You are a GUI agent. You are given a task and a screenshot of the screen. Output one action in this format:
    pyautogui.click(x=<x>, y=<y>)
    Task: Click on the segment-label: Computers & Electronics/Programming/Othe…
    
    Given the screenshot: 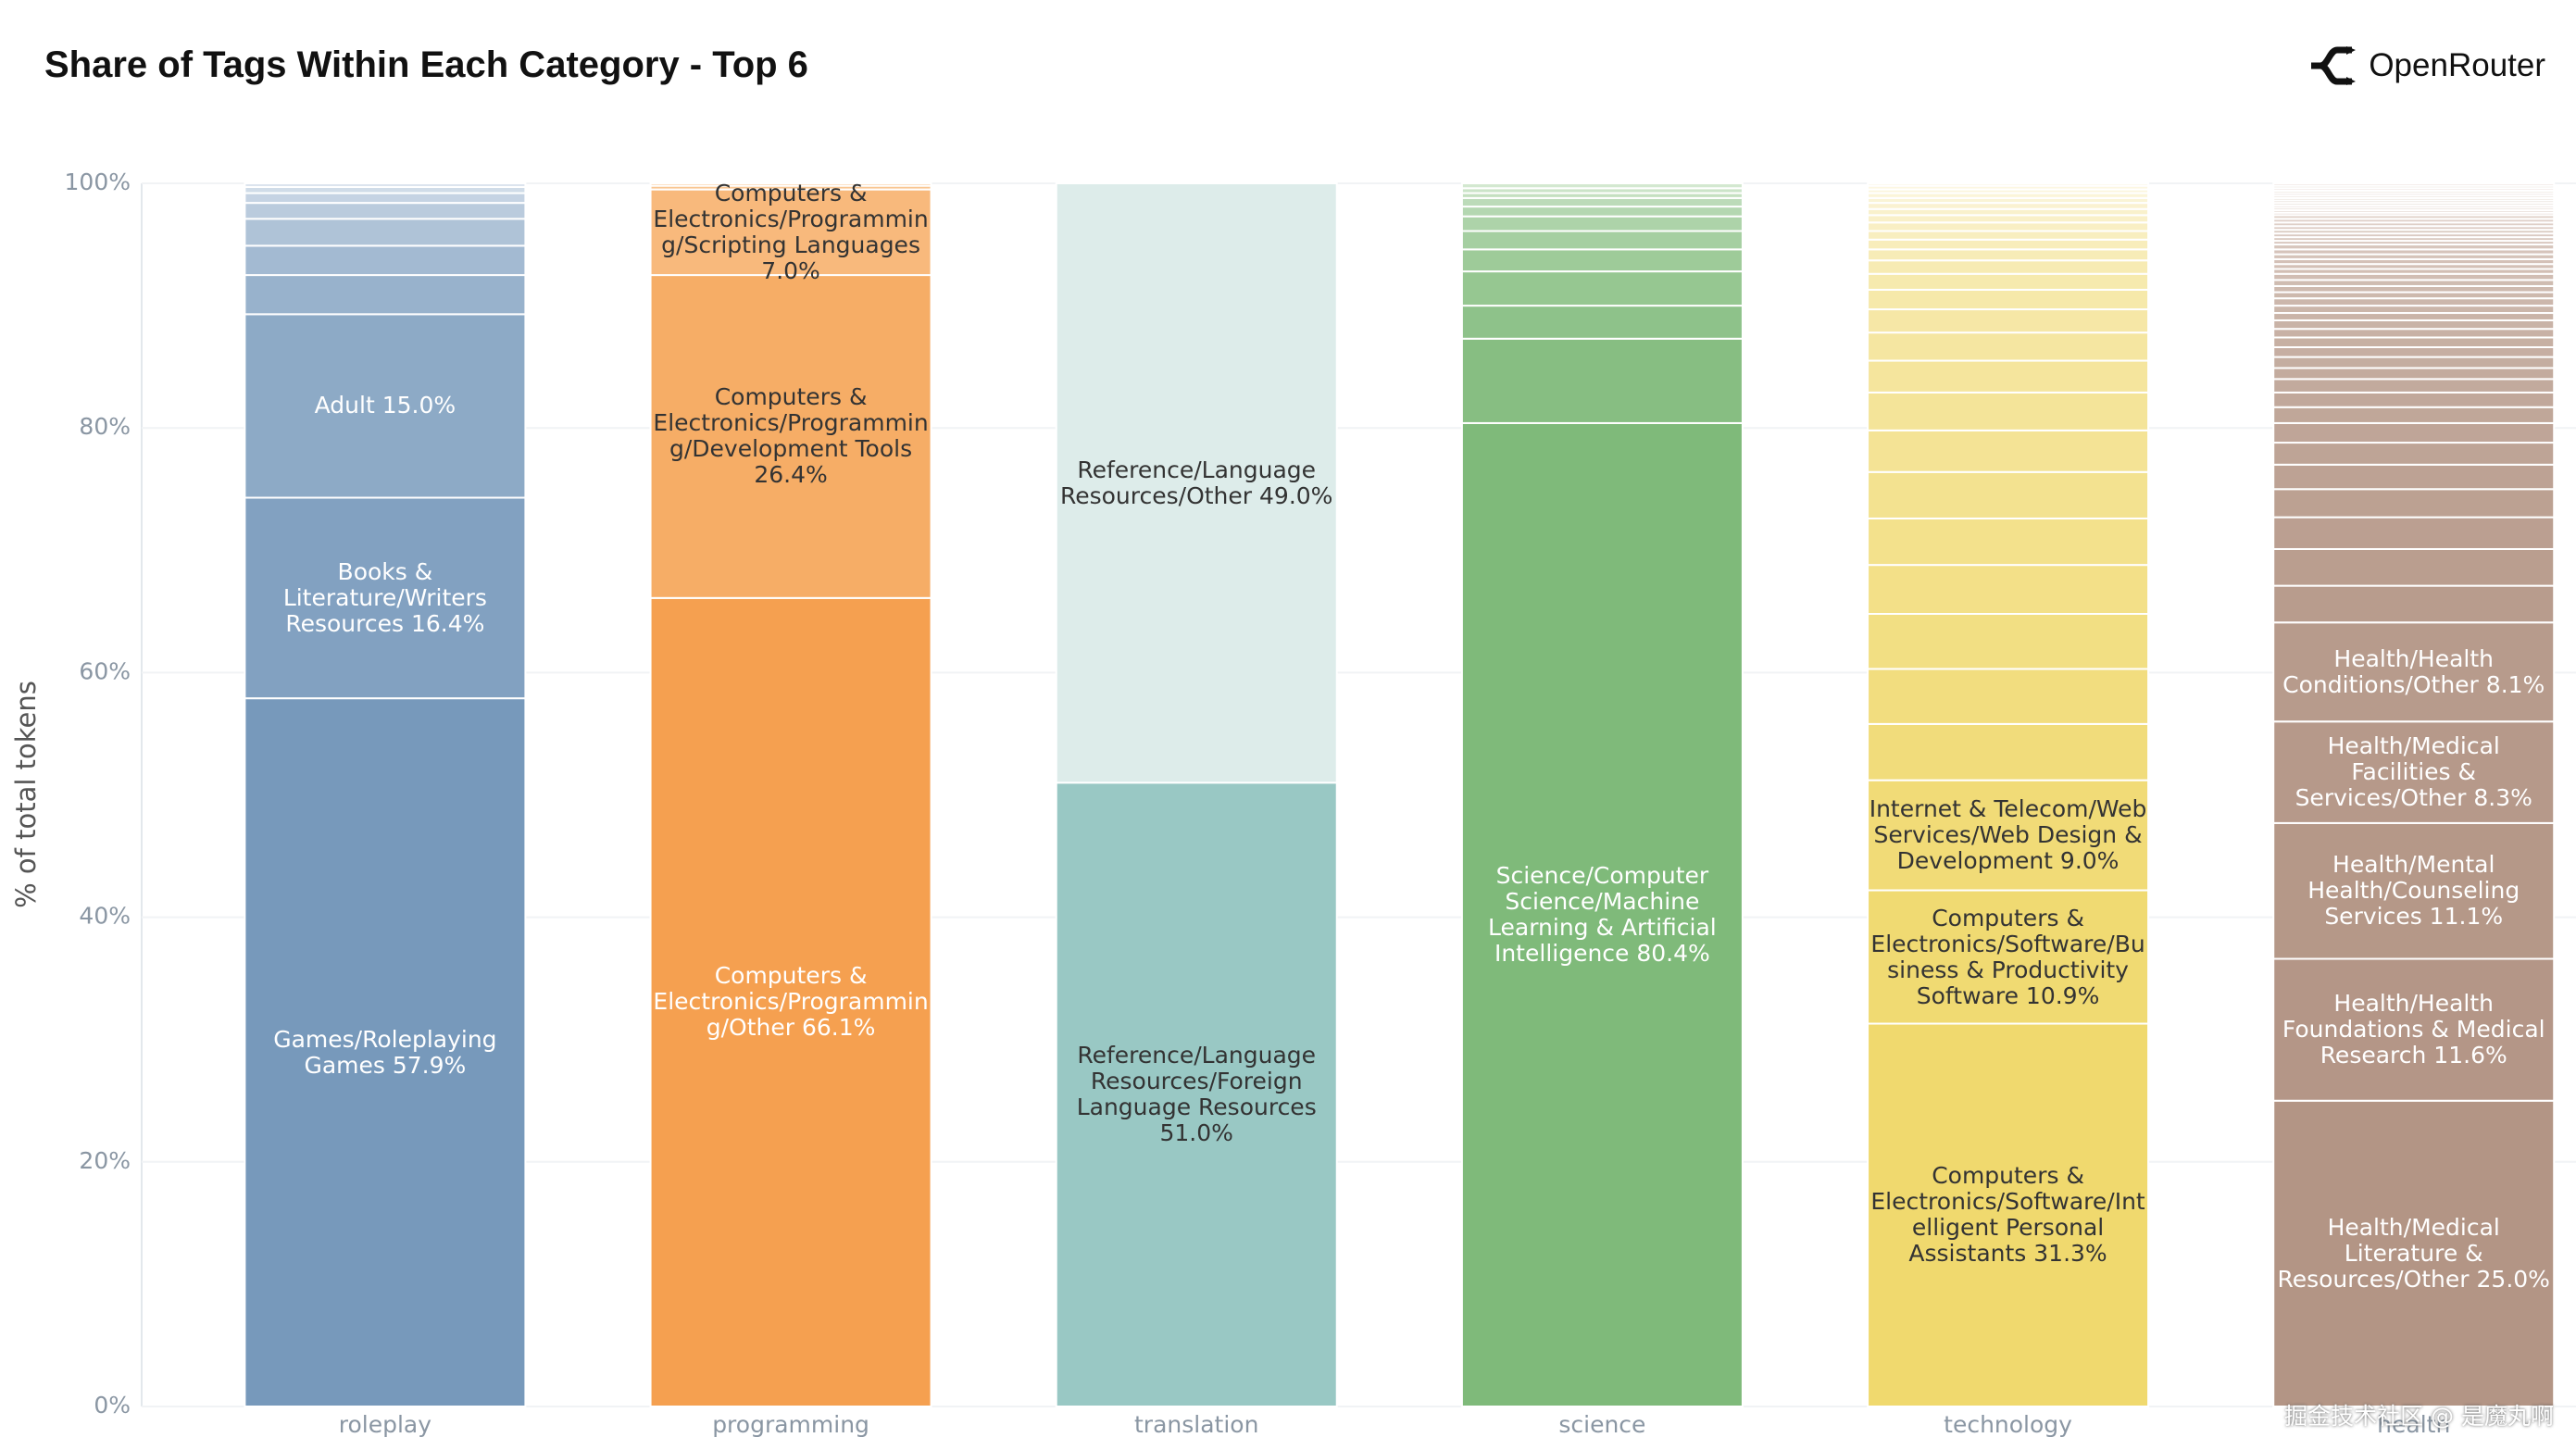 What is the action you would take?
    pyautogui.click(x=791, y=1002)
    